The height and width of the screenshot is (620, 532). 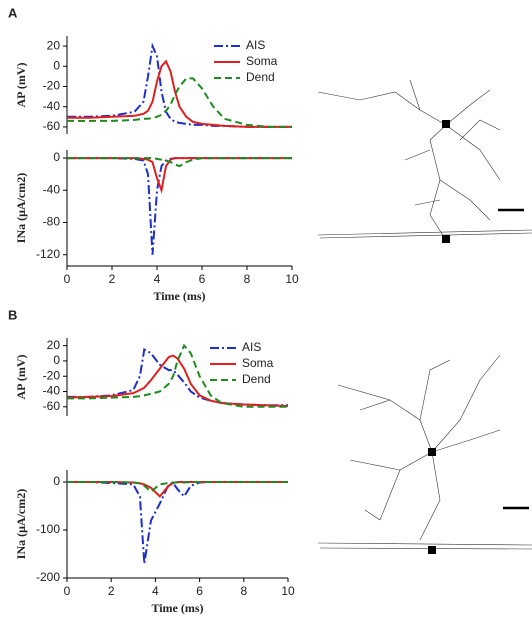 I want to click on neuron-morphology-a, so click(x=424, y=161).